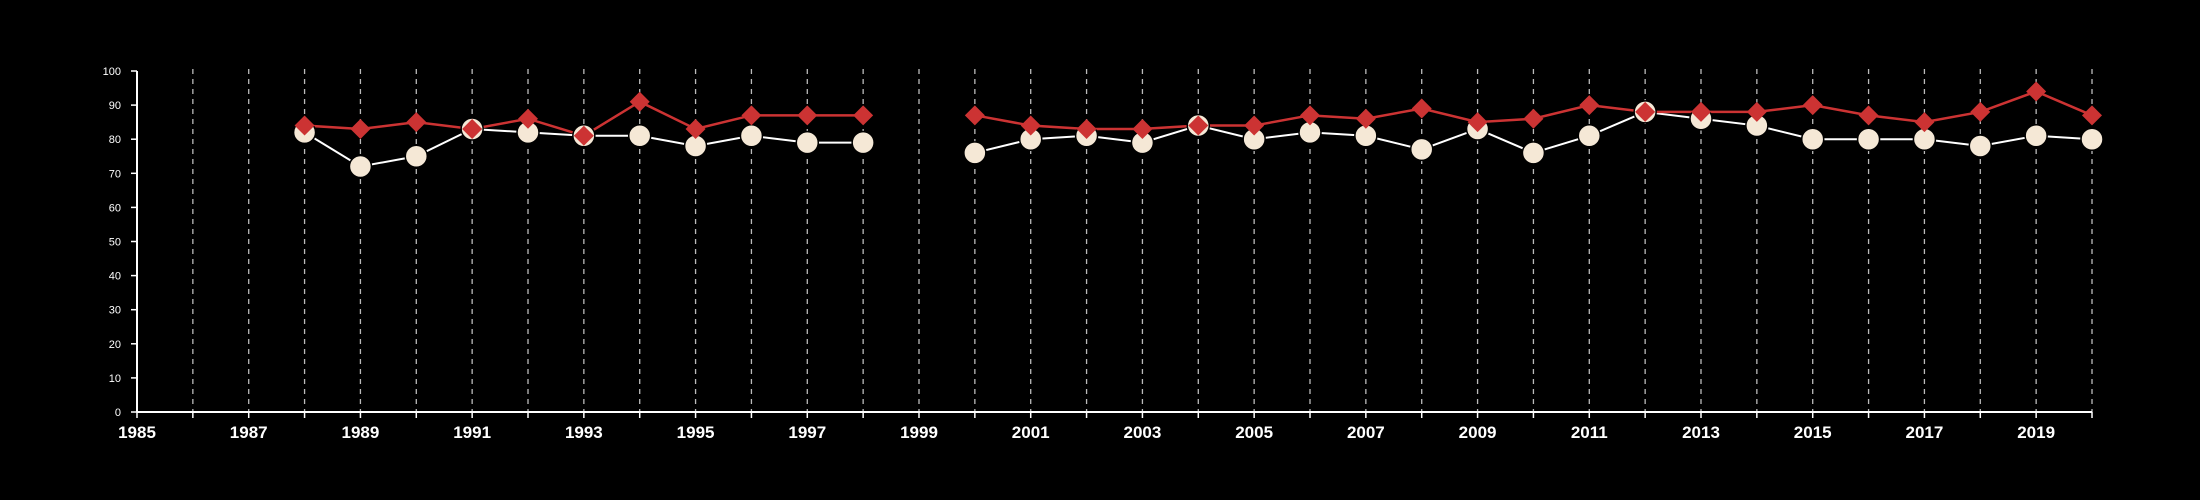  I want to click on x-tick-label: 2015, so click(1813, 432).